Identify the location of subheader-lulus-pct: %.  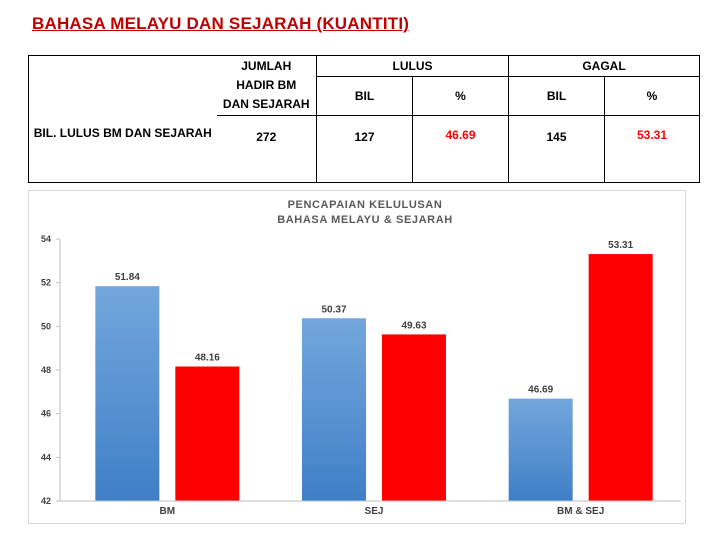
(460, 96).